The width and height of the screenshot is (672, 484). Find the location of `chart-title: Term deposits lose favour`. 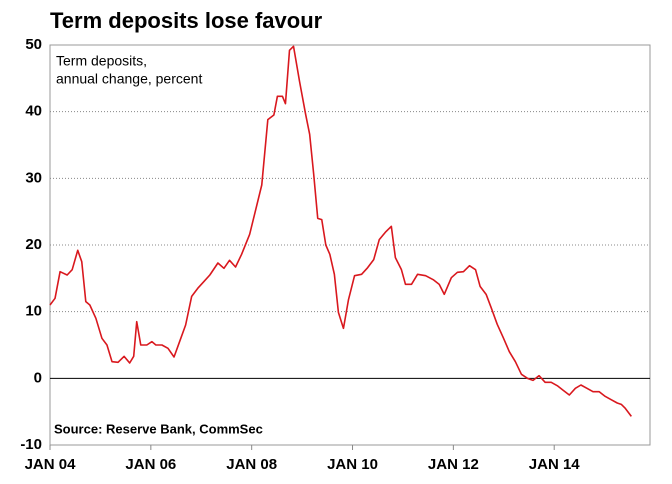

chart-title: Term deposits lose favour is located at coordinates (186, 20).